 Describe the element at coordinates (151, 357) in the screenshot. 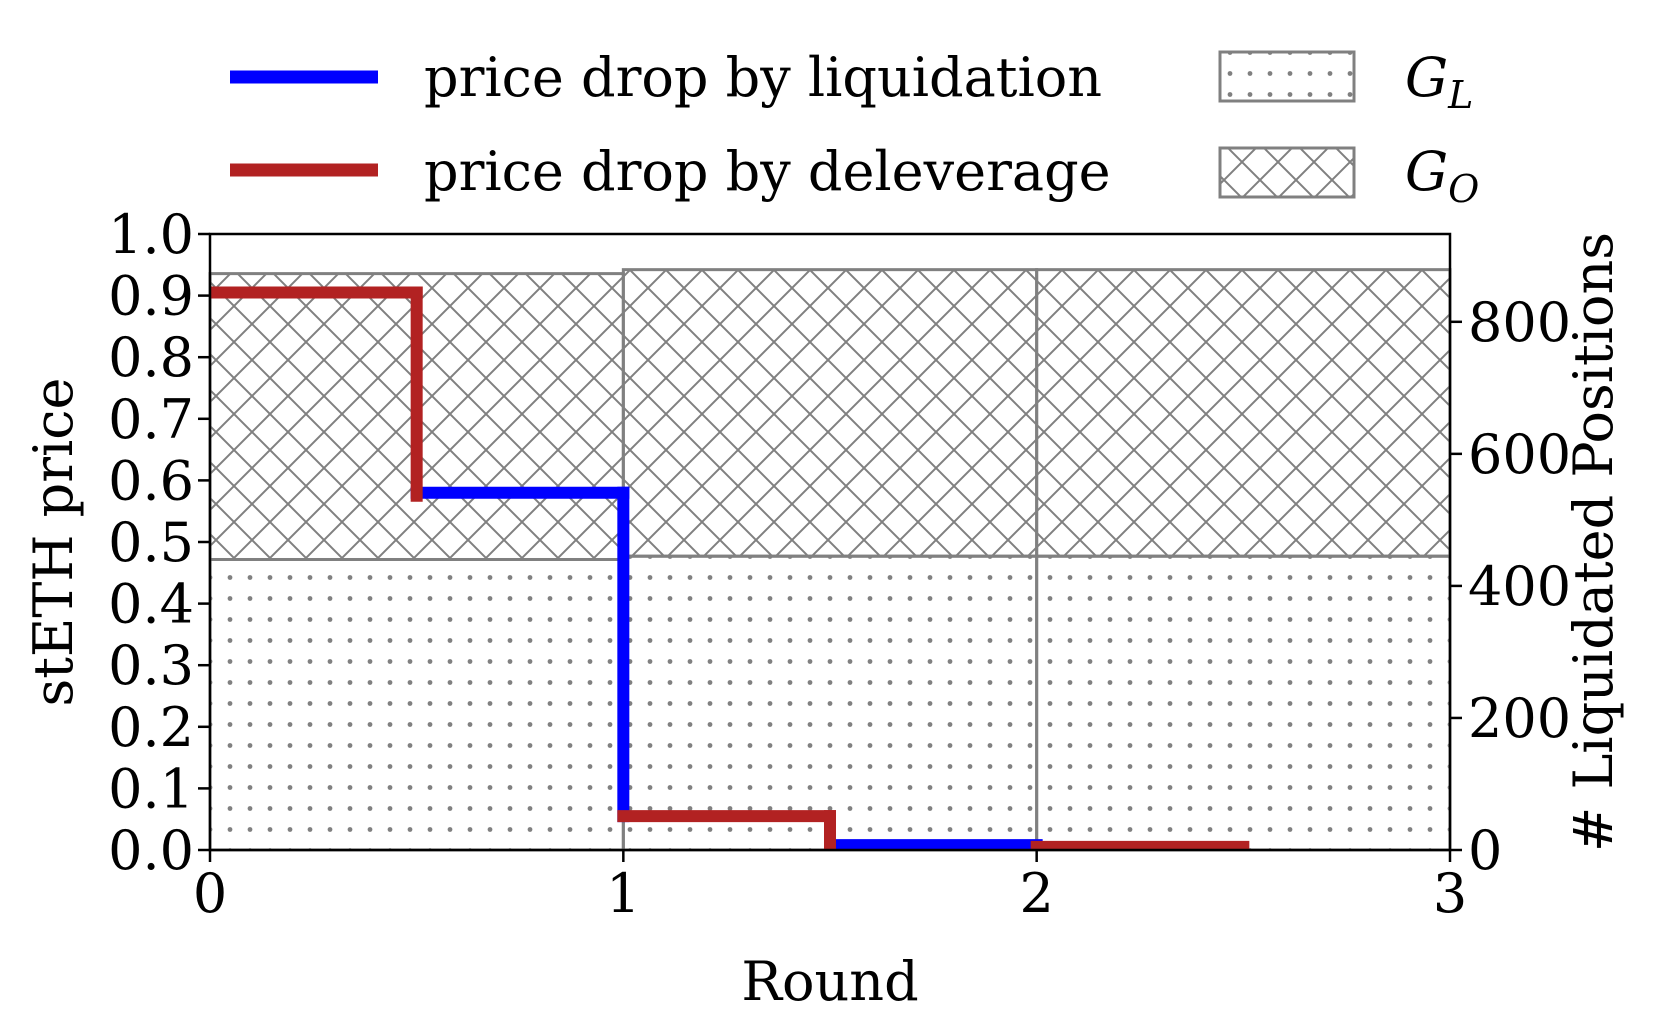

I see `y-left-tick-label-8: 0.8` at that location.